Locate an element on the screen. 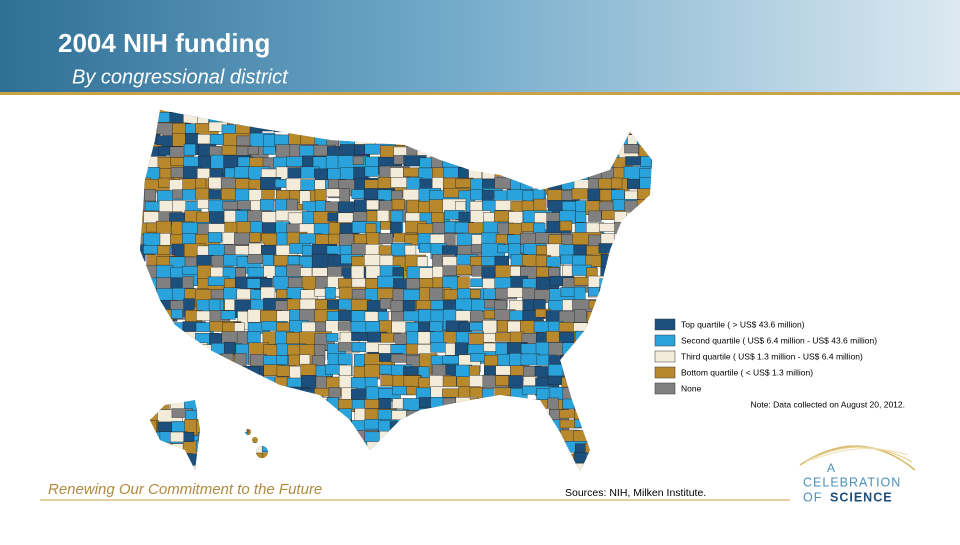 Image resolution: width=960 pixels, height=545 pixels. legend-swatch is located at coordinates (665, 340).